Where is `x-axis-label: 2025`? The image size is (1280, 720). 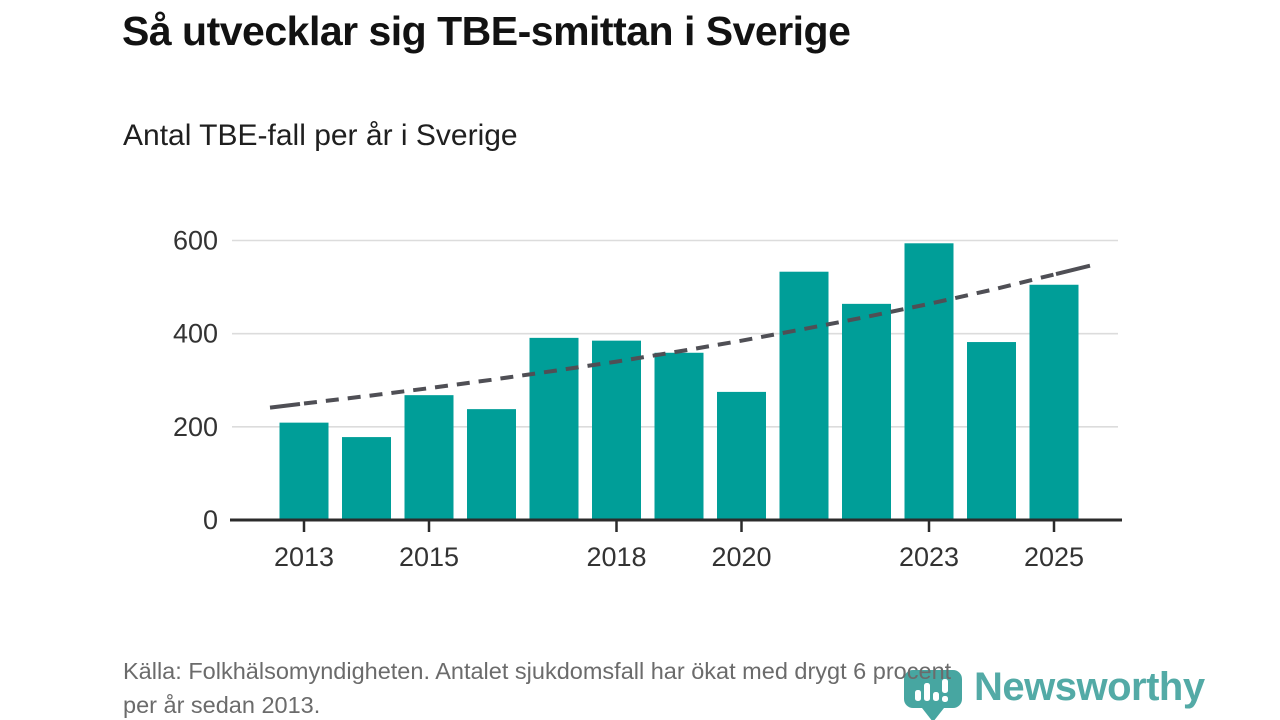 x-axis-label: 2025 is located at coordinates (1054, 557).